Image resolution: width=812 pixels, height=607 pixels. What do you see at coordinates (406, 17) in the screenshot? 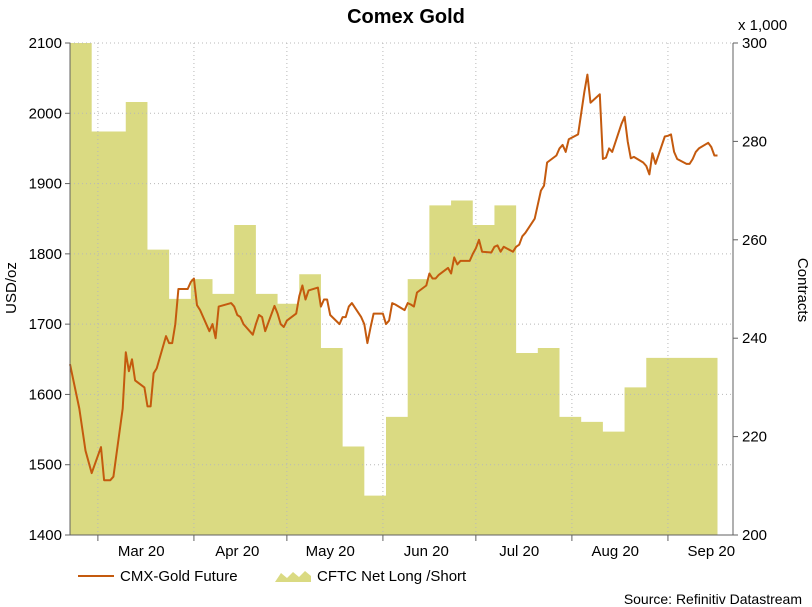
I see `chart-title: Comex Gold` at bounding box center [406, 17].